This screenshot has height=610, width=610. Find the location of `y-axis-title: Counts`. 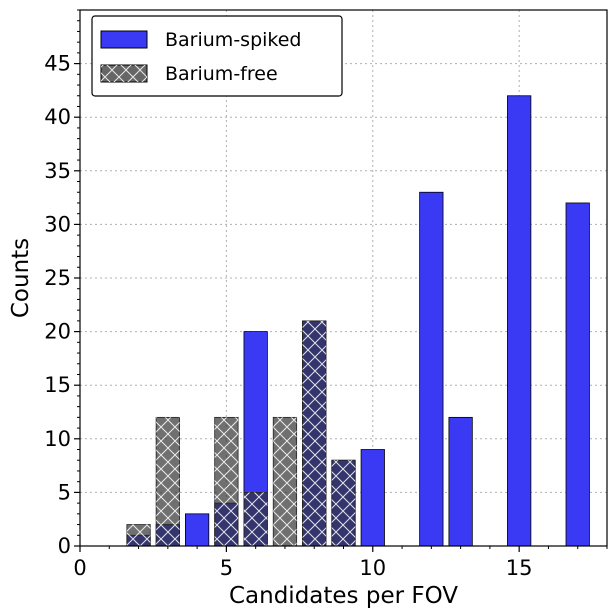

y-axis-title: Counts is located at coordinates (21, 278).